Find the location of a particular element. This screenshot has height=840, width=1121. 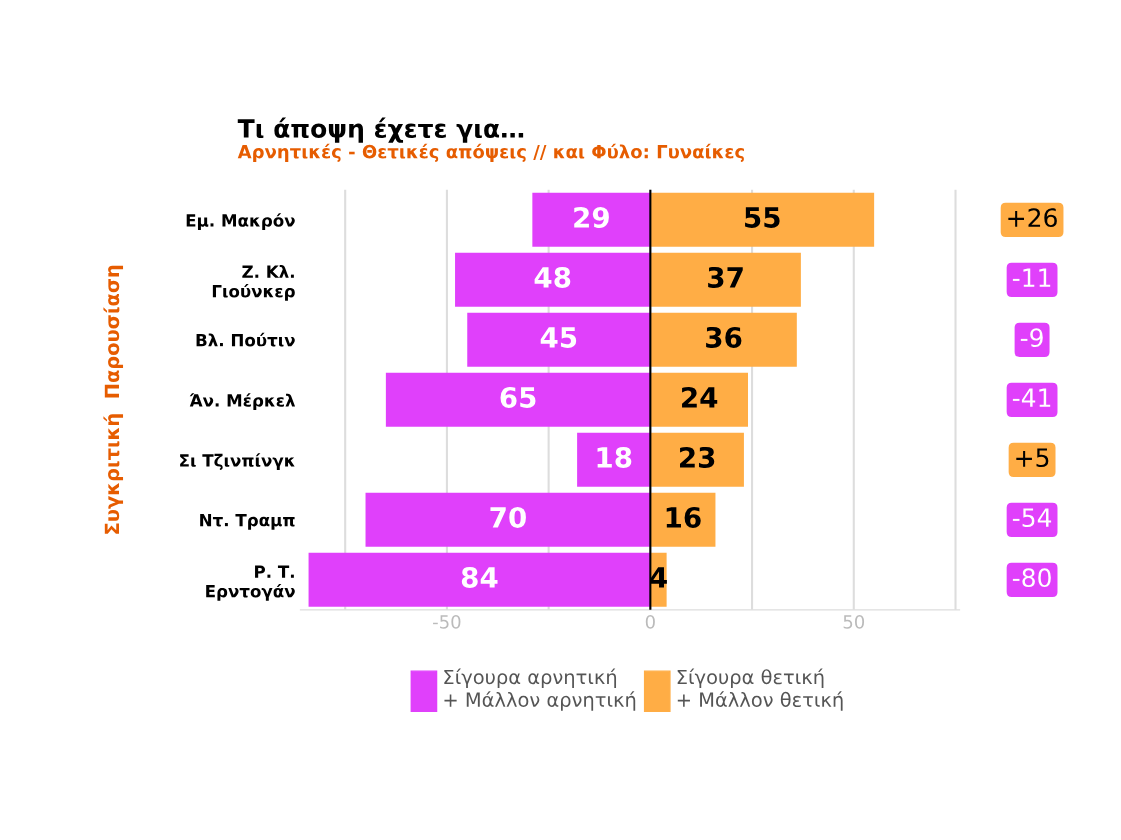

text: -9 is located at coordinates (1031, 338).